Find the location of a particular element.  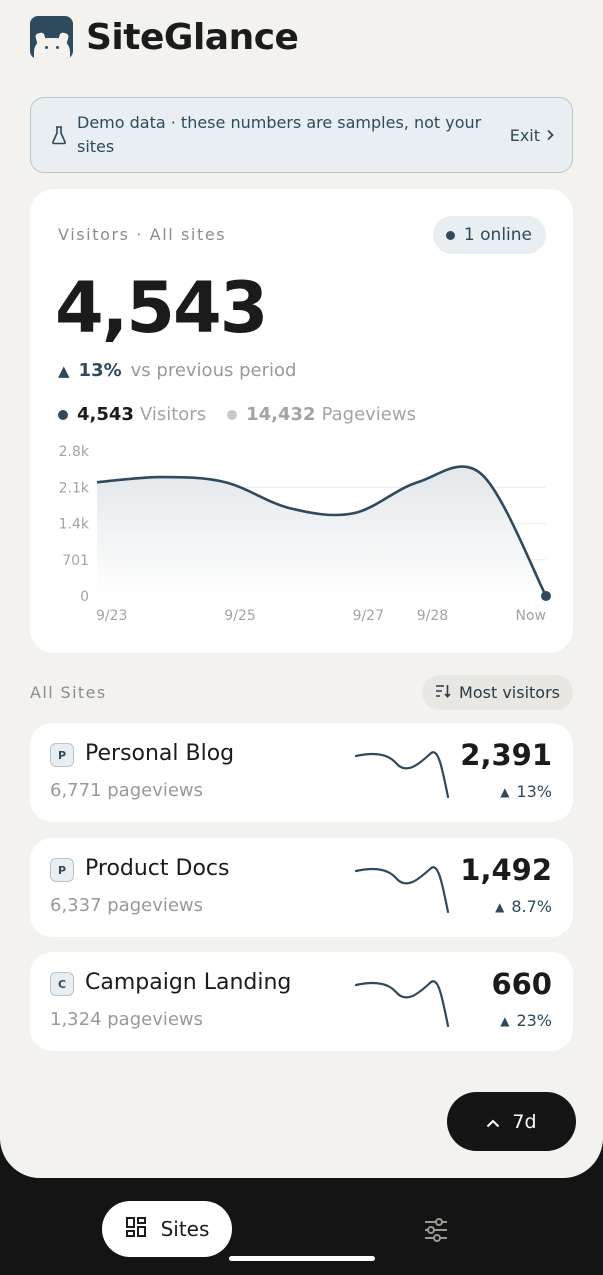

chart-y-tick-label: 1.4k is located at coordinates (74, 525).